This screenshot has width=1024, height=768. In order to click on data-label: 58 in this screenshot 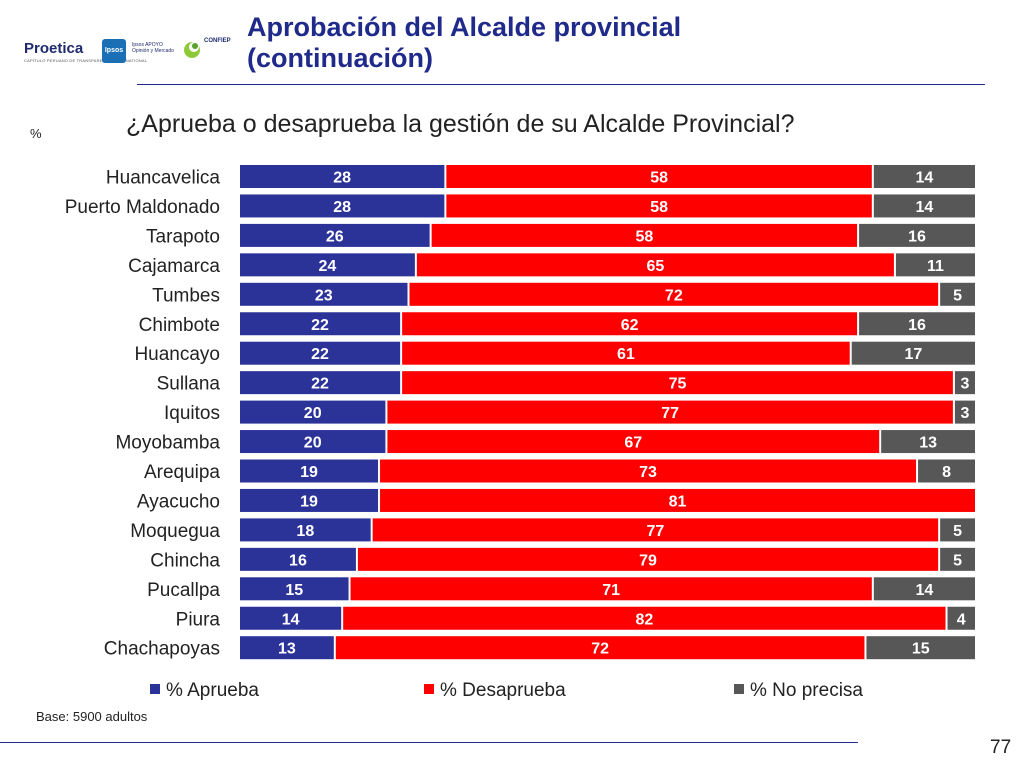, I will do `click(659, 178)`.